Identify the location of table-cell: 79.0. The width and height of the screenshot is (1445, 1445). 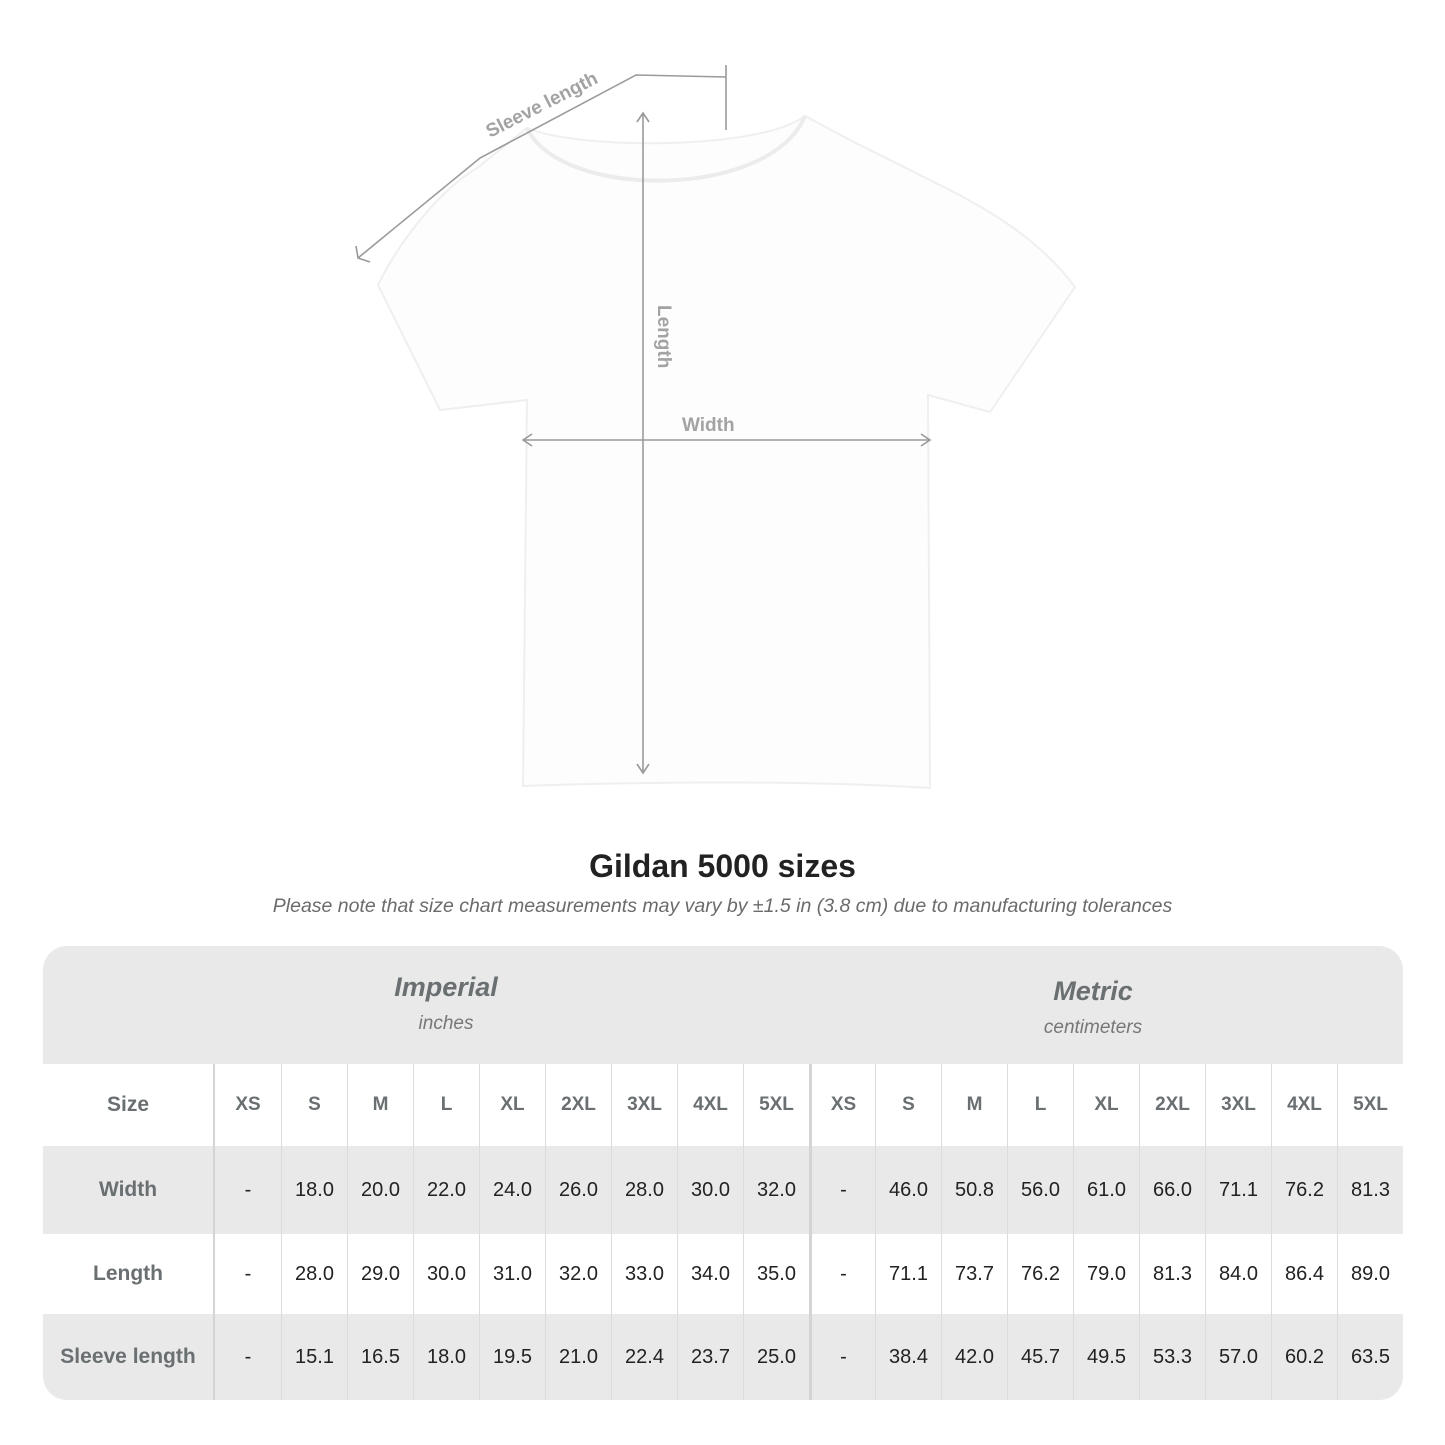
(1106, 1274).